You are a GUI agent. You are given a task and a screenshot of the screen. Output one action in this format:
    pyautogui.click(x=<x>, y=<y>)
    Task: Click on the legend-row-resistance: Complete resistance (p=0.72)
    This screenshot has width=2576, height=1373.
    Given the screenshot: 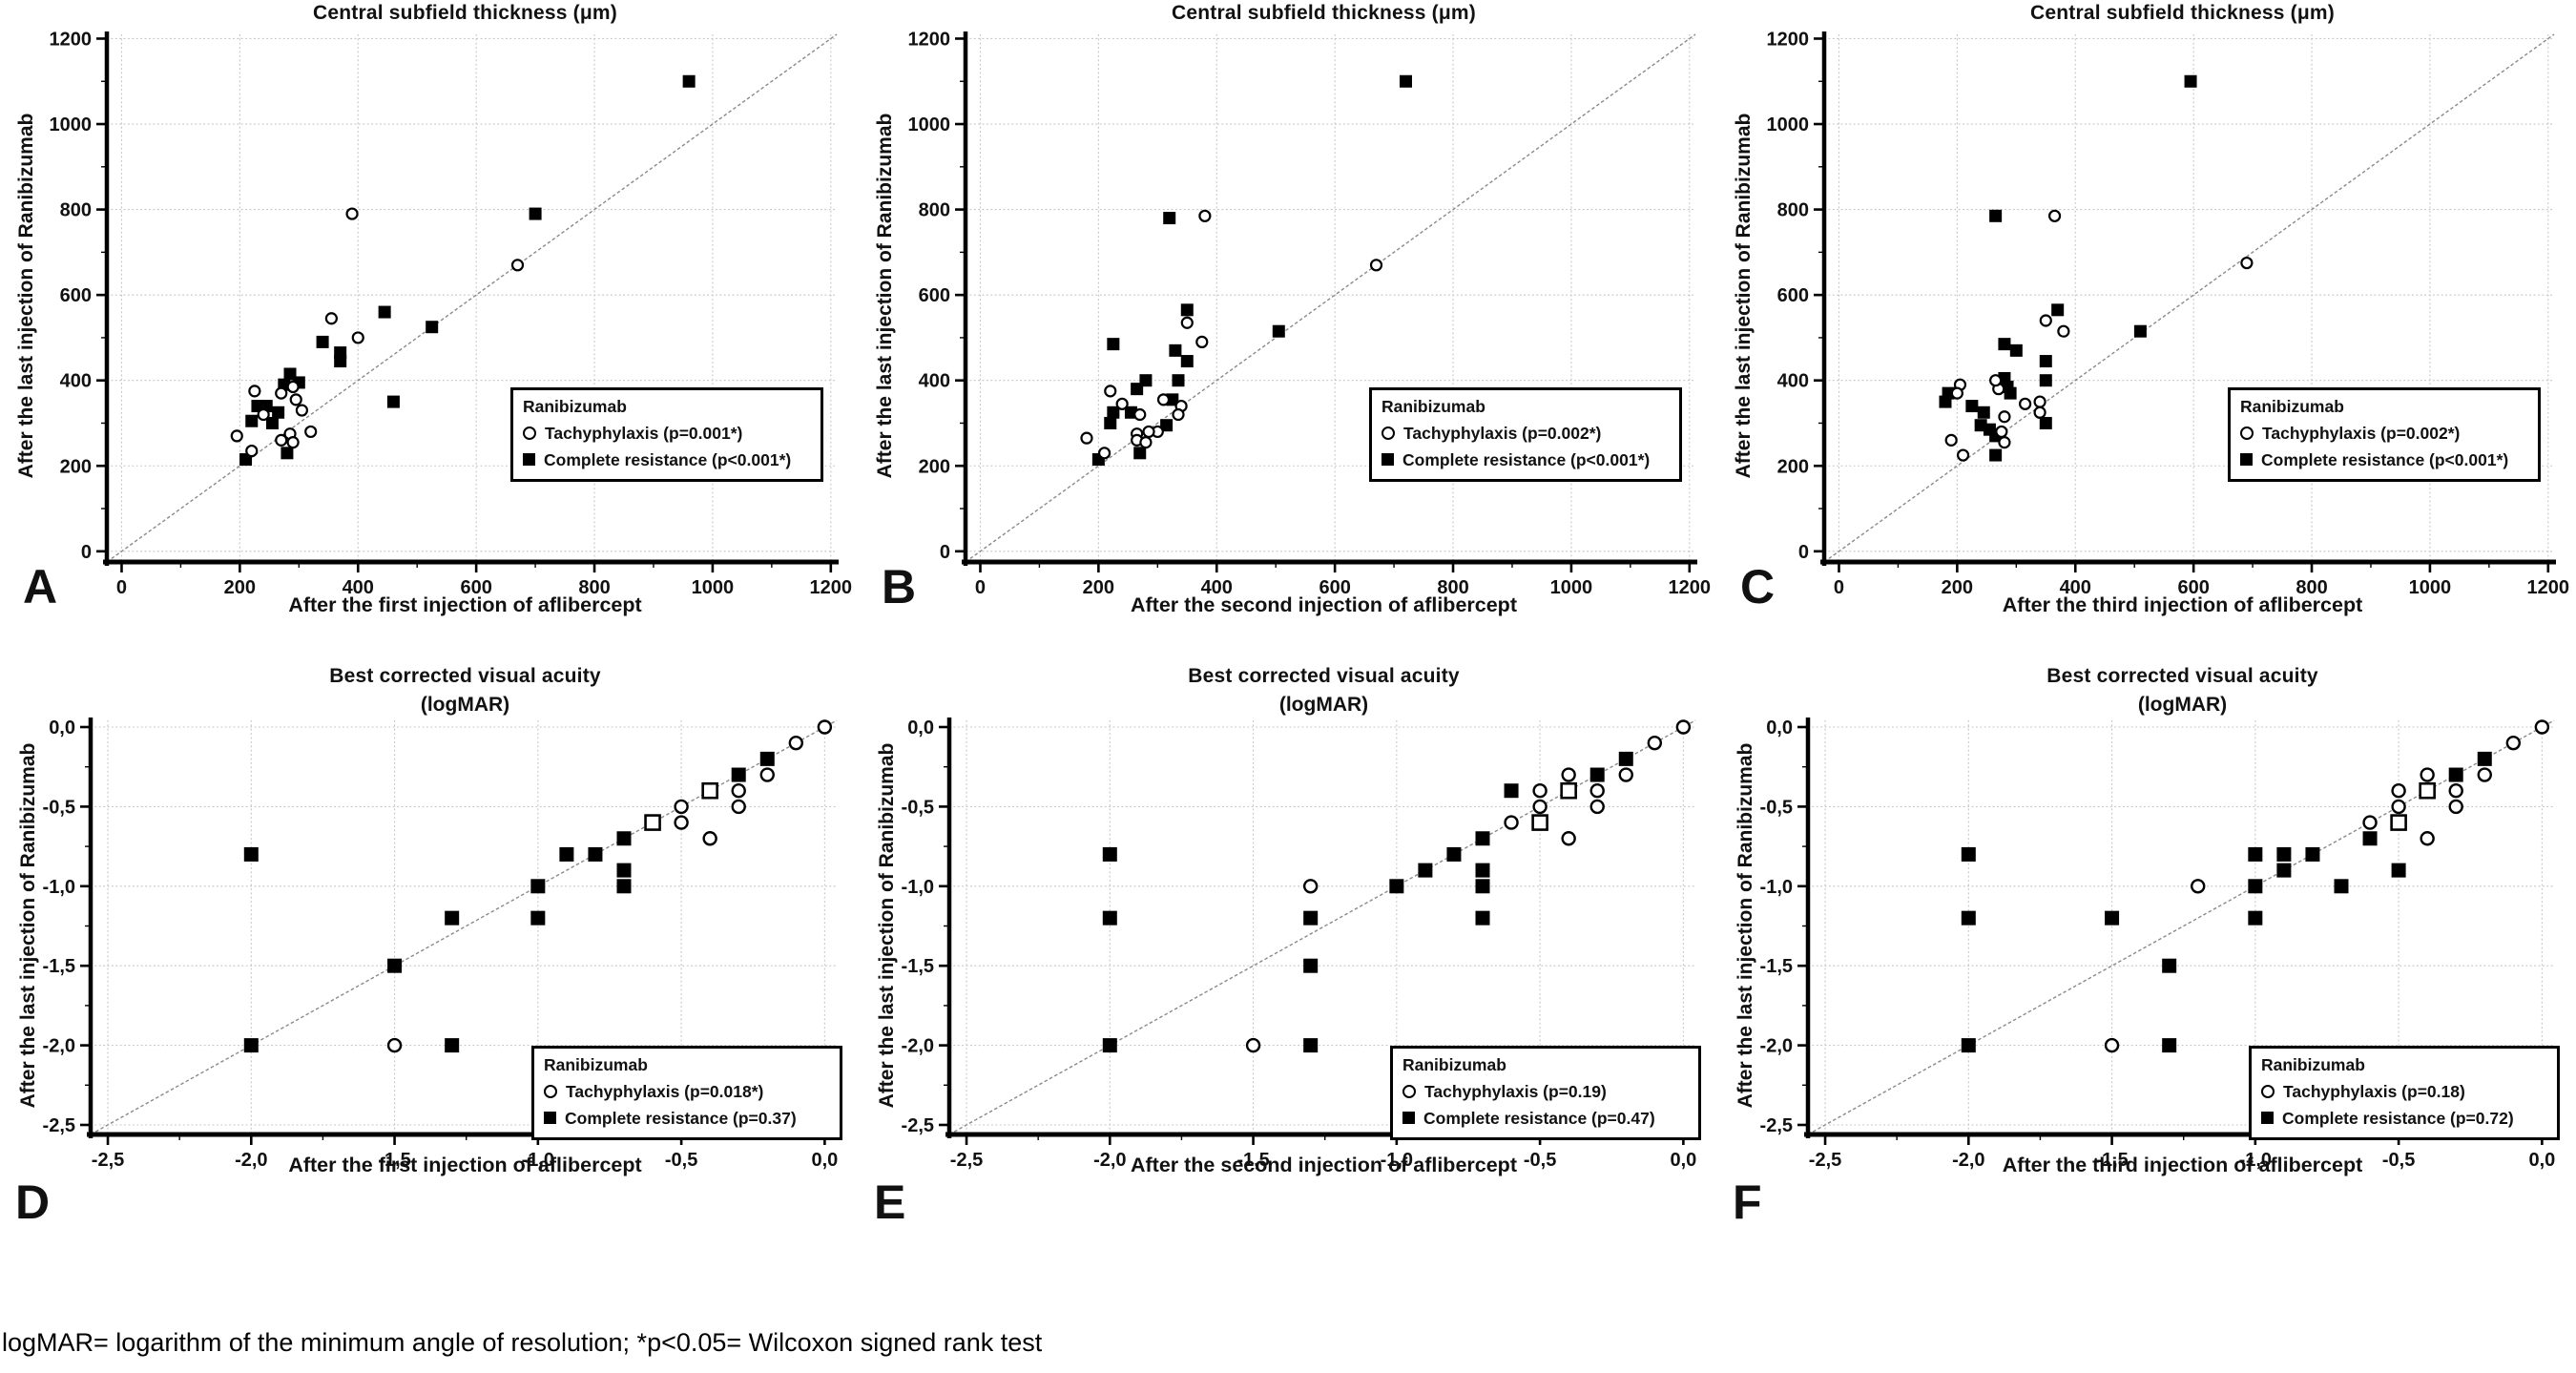 What is the action you would take?
    pyautogui.click(x=2404, y=1119)
    